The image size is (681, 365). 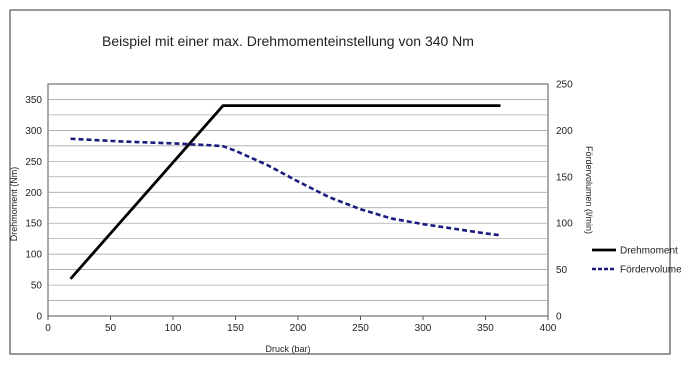 What do you see at coordinates (589, 190) in the screenshot?
I see `y2-axis-title: Fördervolumen (l/min)` at bounding box center [589, 190].